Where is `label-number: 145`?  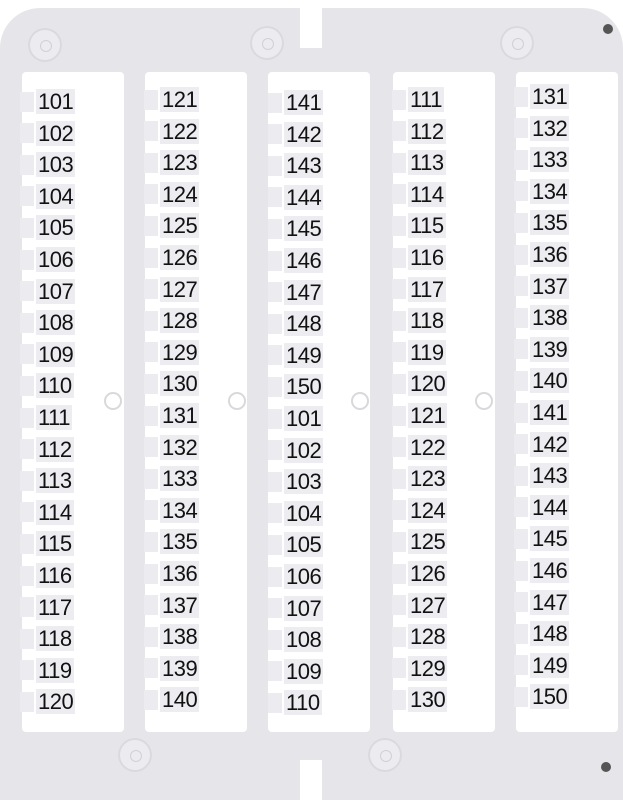 label-number: 145 is located at coordinates (304, 229).